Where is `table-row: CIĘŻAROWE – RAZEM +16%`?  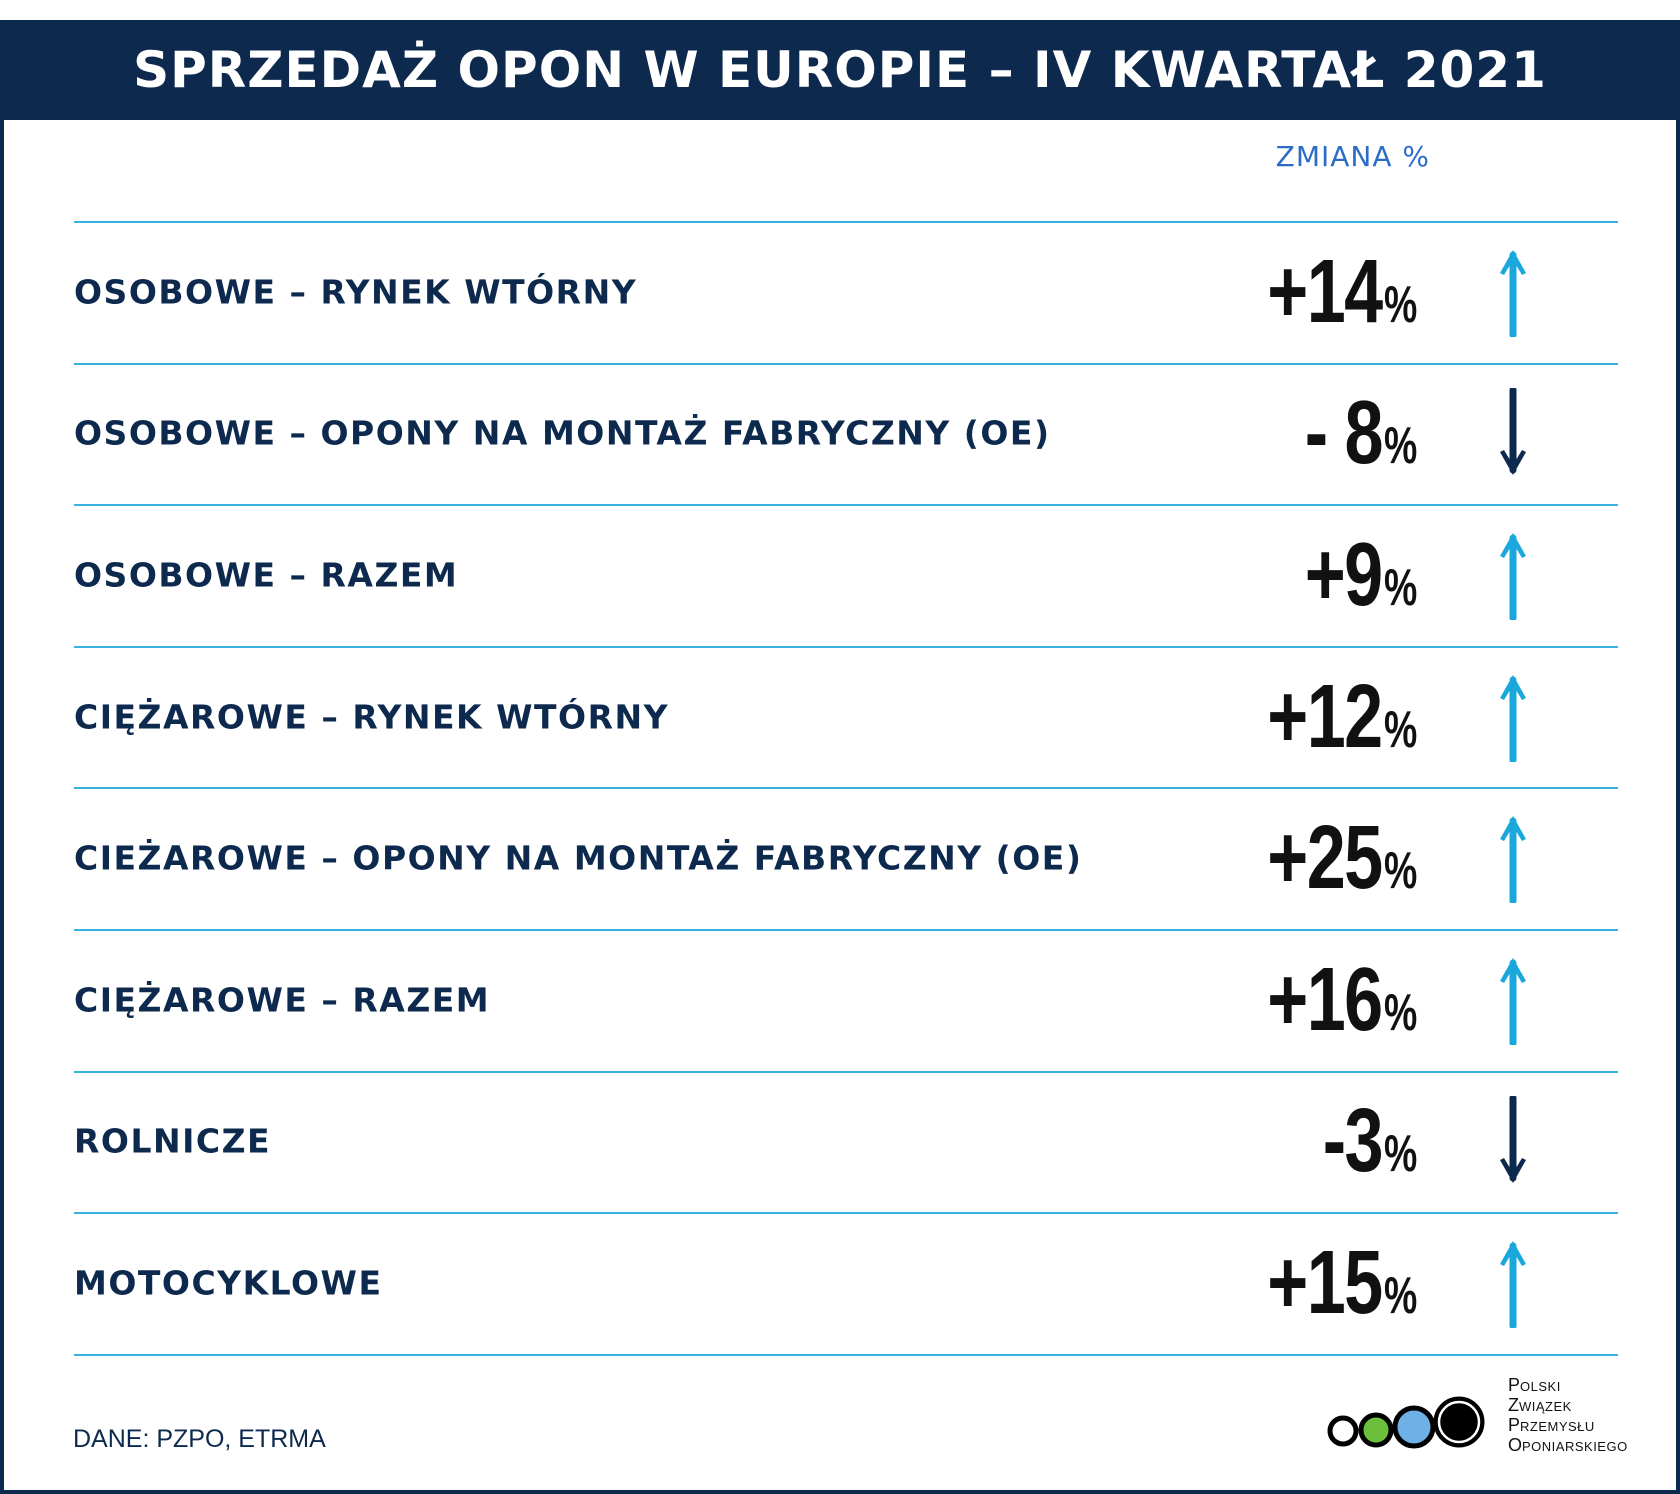
table-row: CIĘŻAROWE – RAZEM +16% is located at coordinates (846, 1000).